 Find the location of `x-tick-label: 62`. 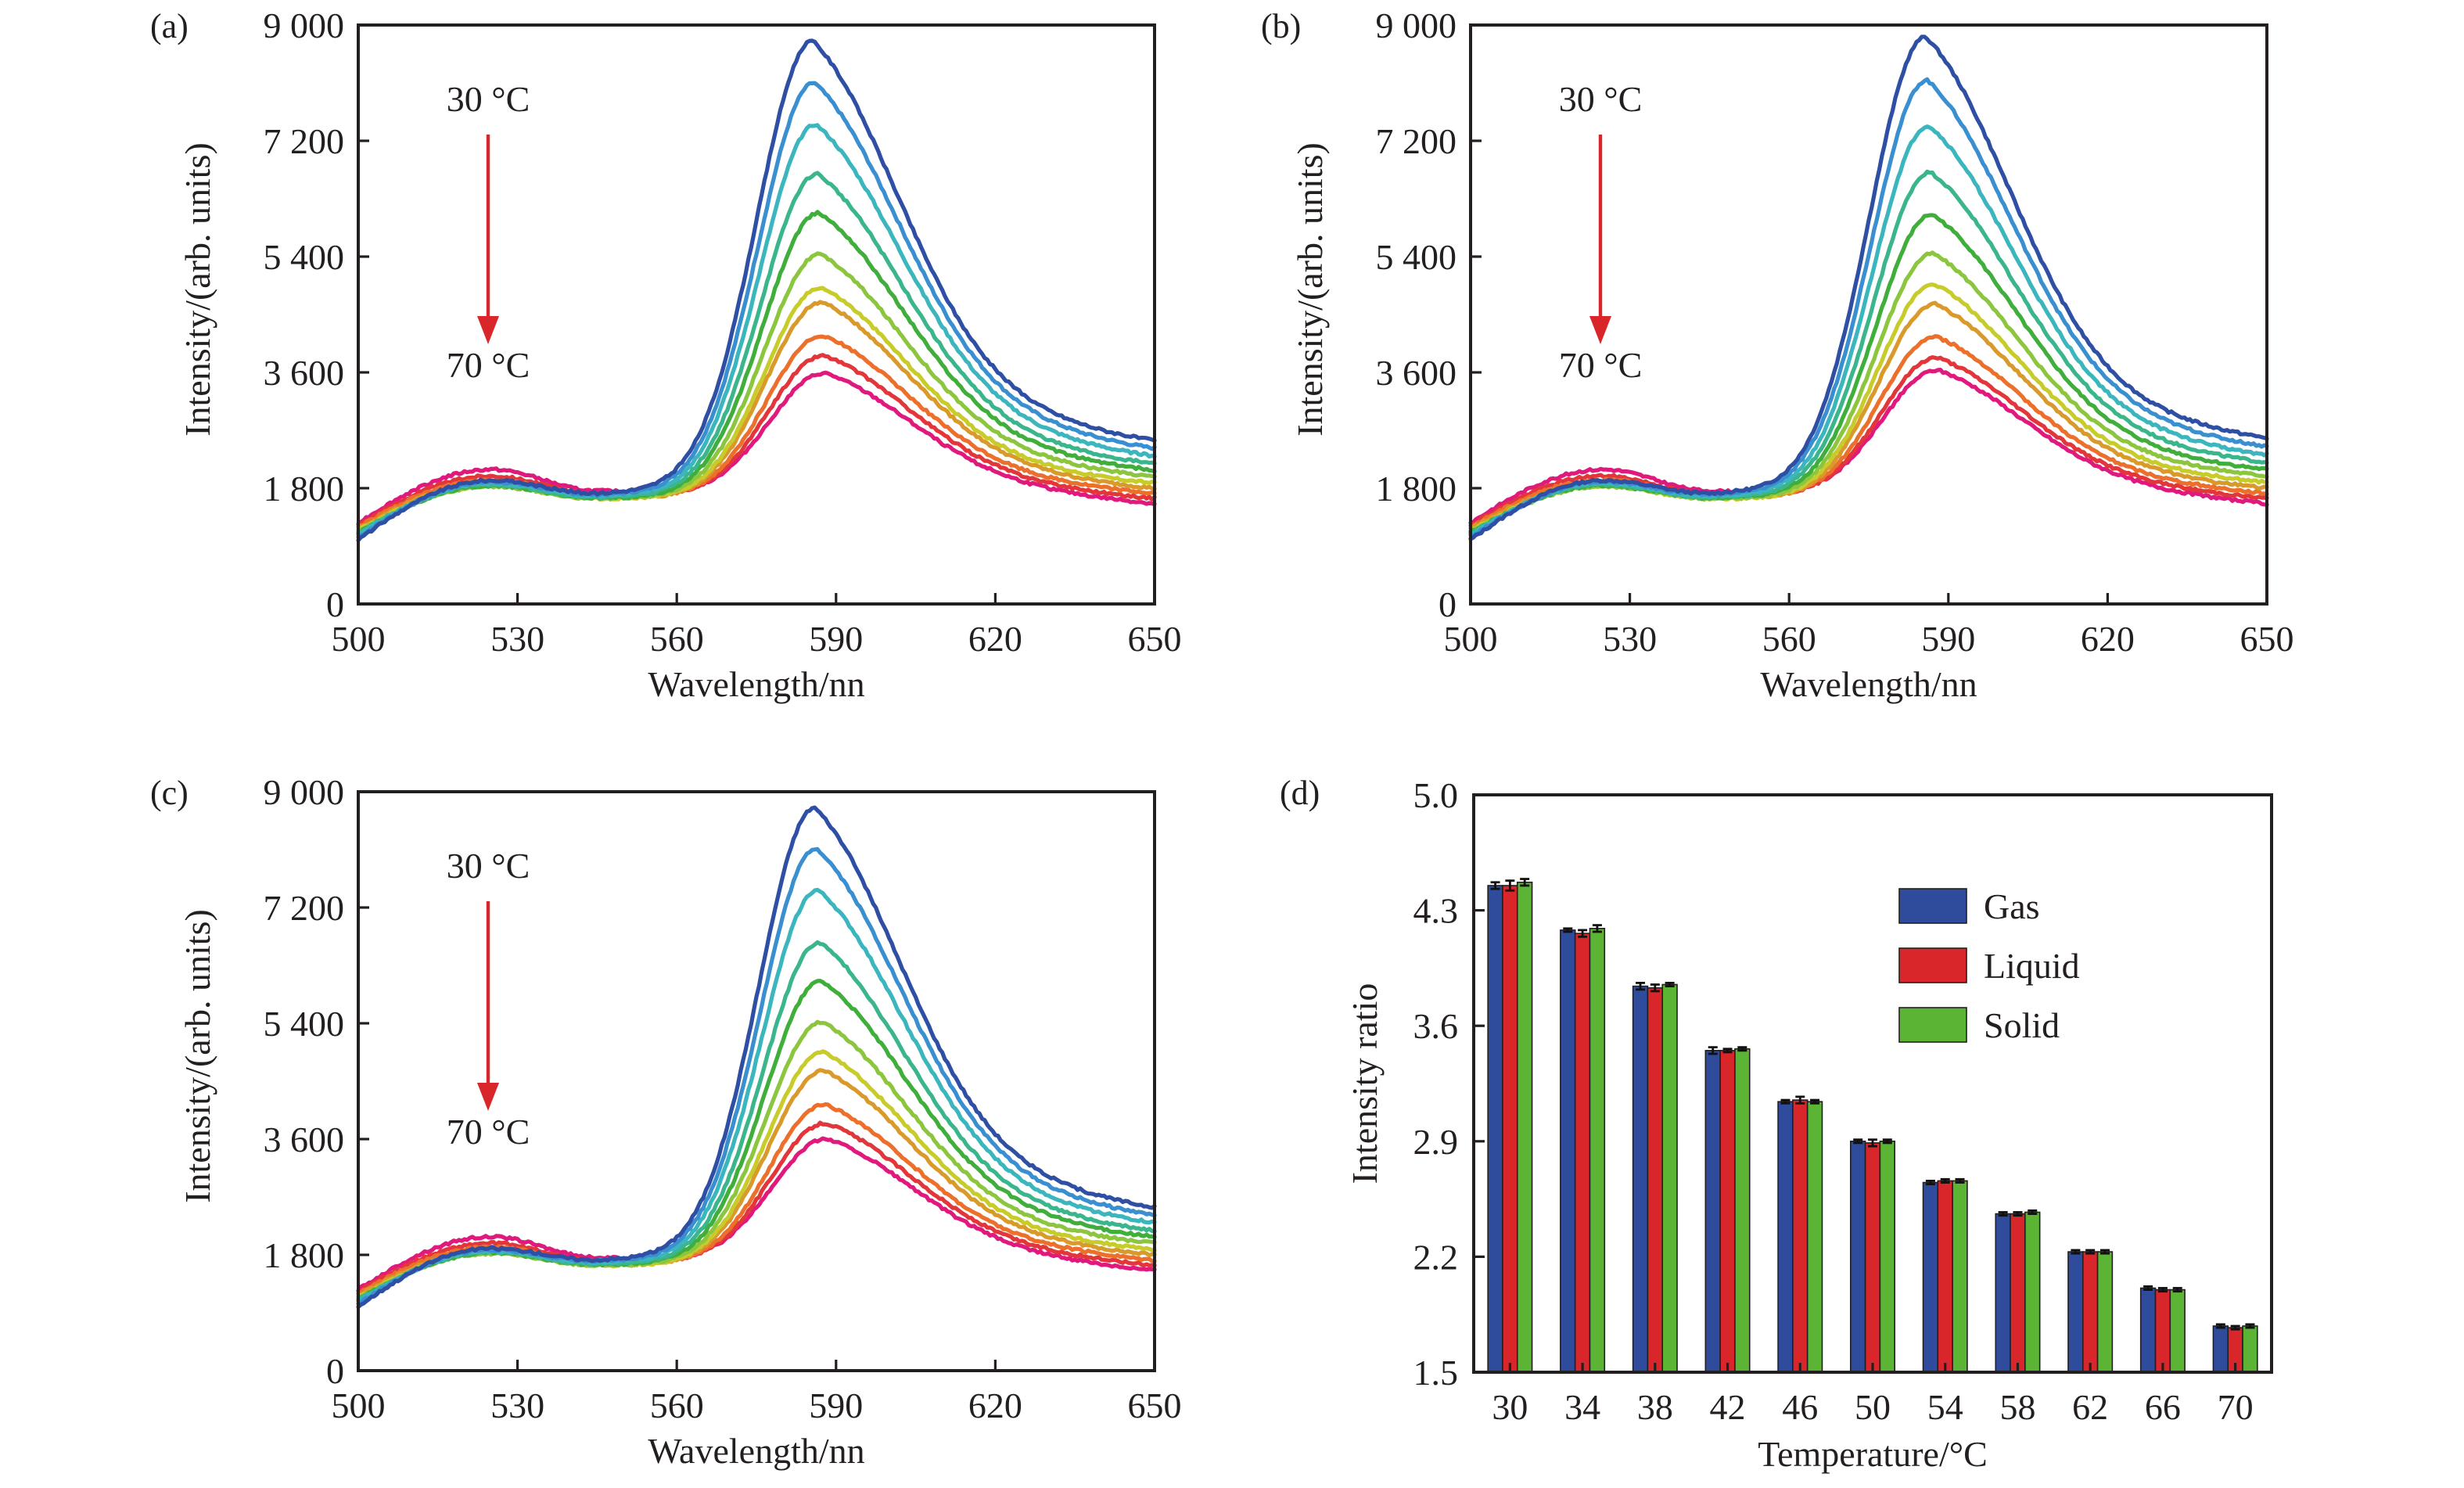

x-tick-label: 62 is located at coordinates (2090, 1407).